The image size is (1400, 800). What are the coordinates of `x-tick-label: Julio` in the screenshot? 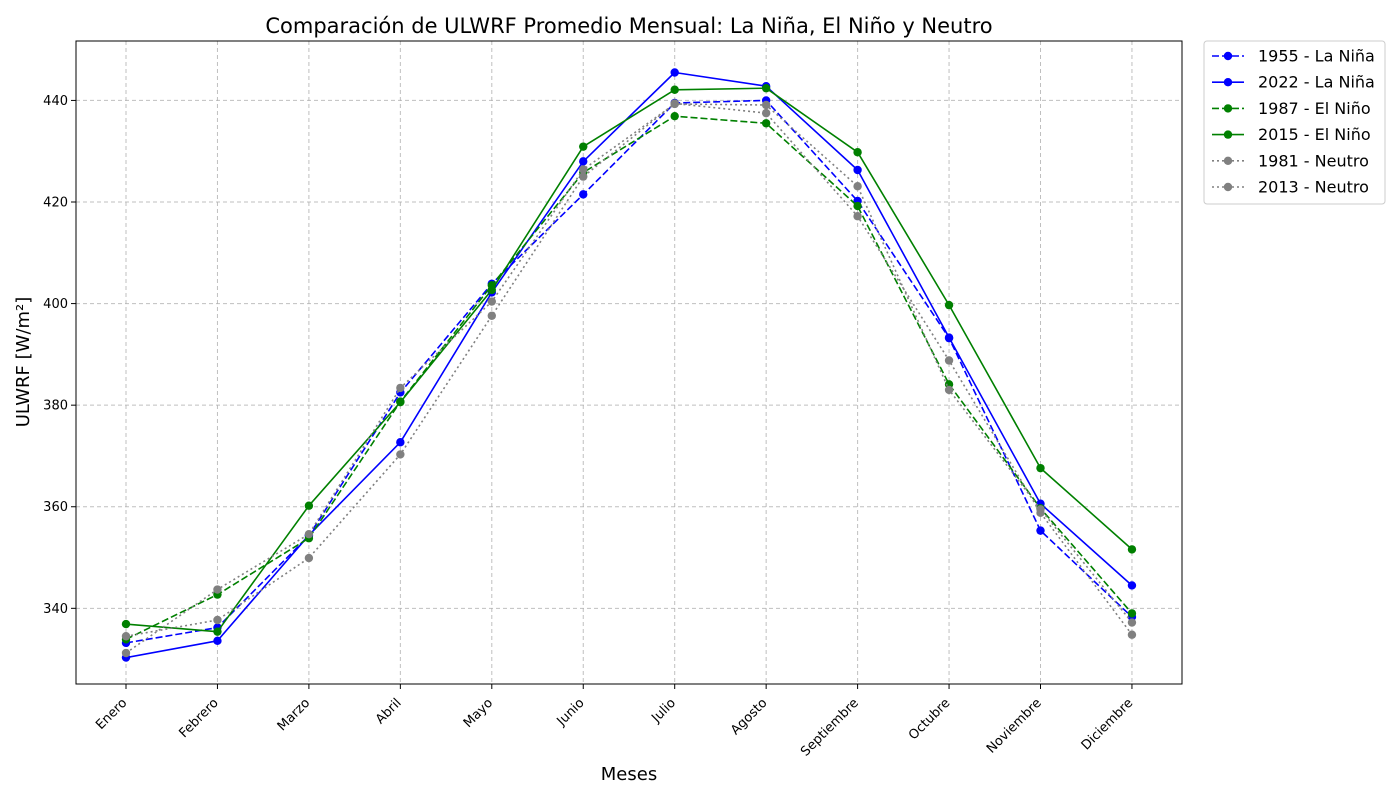 It's located at (663, 711).